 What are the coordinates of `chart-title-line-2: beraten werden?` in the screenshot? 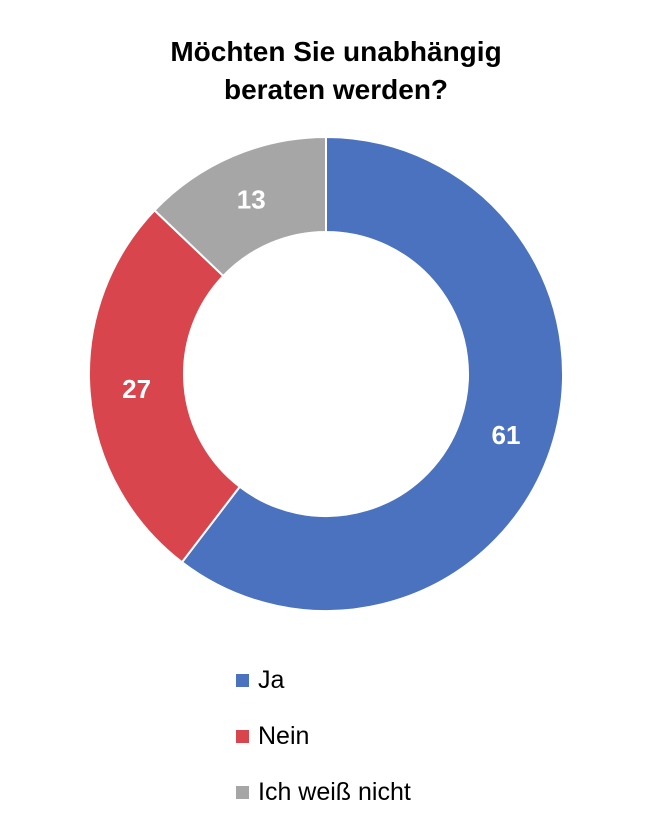 It's located at (336, 89).